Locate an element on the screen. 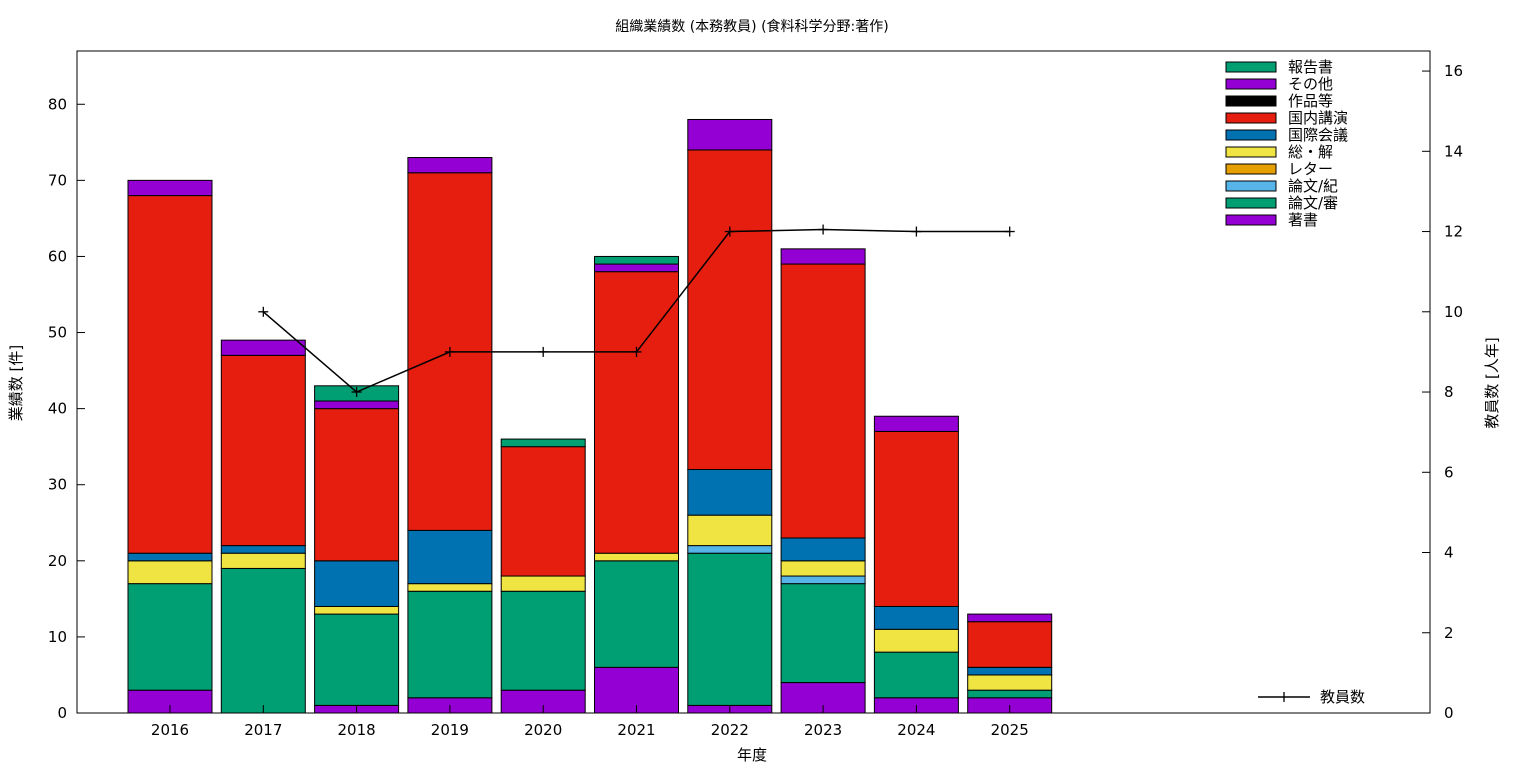 This screenshot has height=768, width=1536. y-tick-label: 40 is located at coordinates (57, 409).